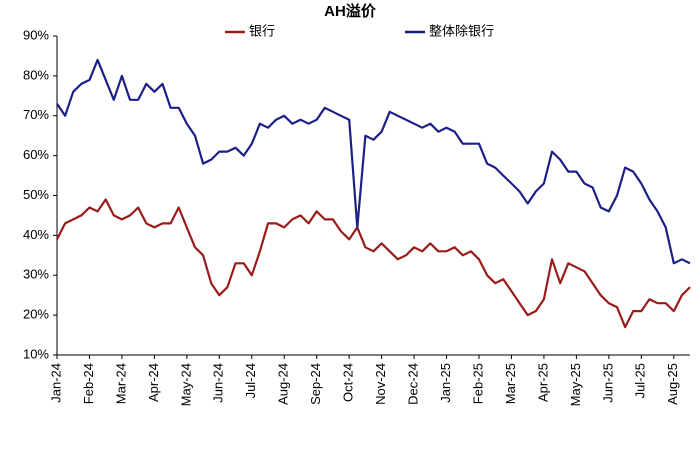  I want to click on y-tick-label: 80%, so click(36, 74).